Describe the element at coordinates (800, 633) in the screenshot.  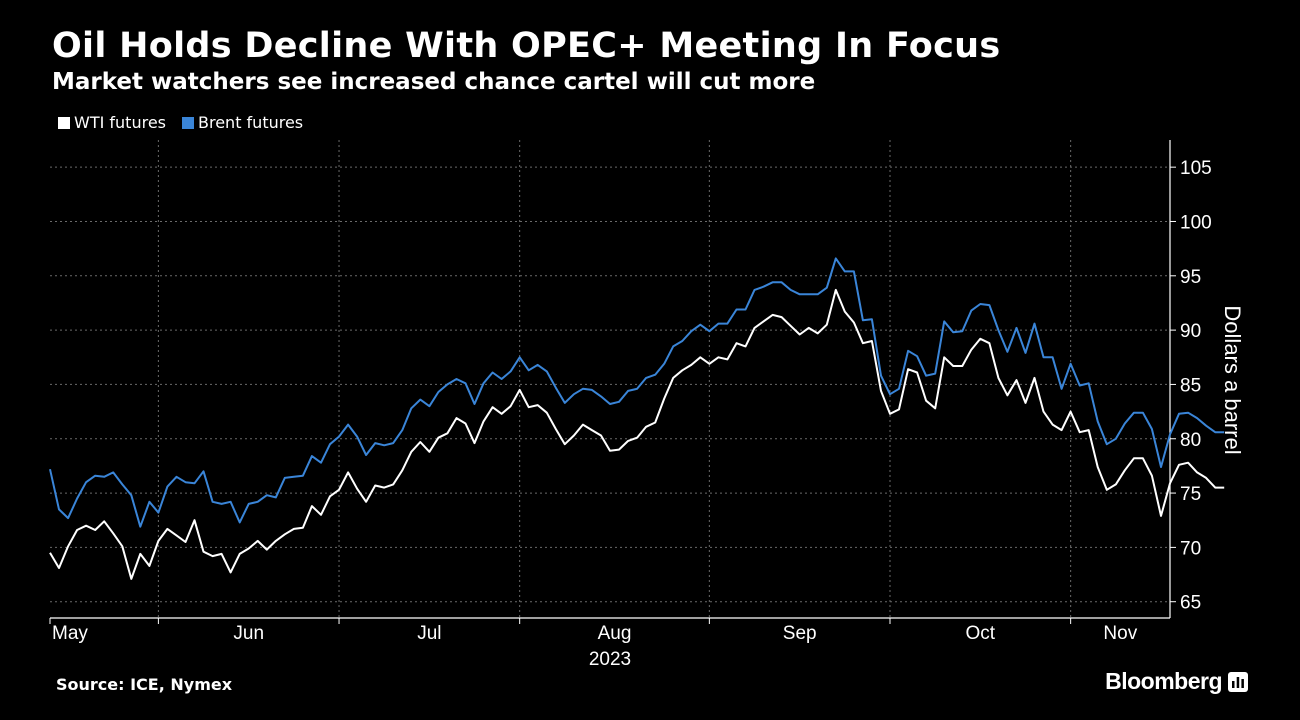
I see `x-tick-label-sep: Sep` at that location.